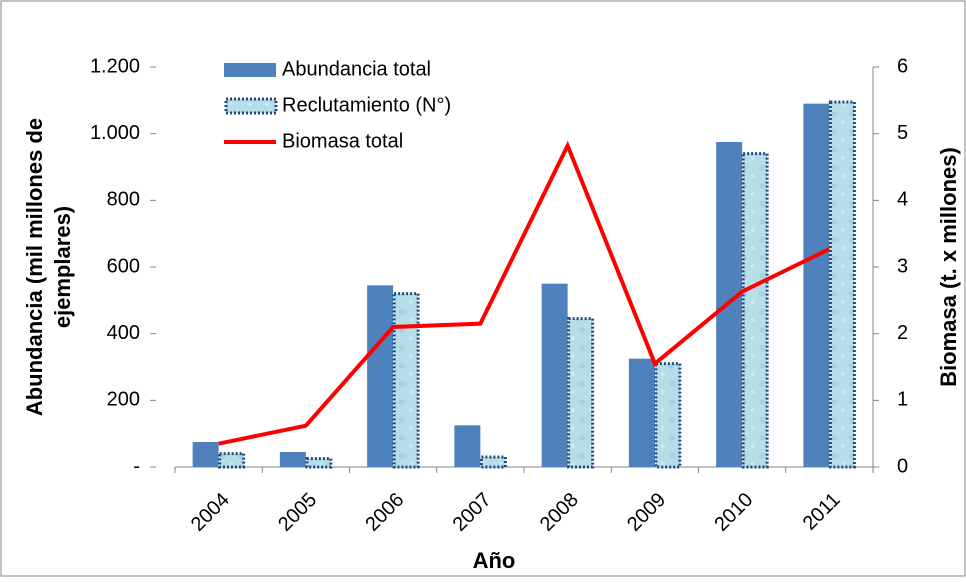 This screenshot has height=582, width=966. What do you see at coordinates (902, 266) in the screenshot?
I see `y2-tick-label: 3` at bounding box center [902, 266].